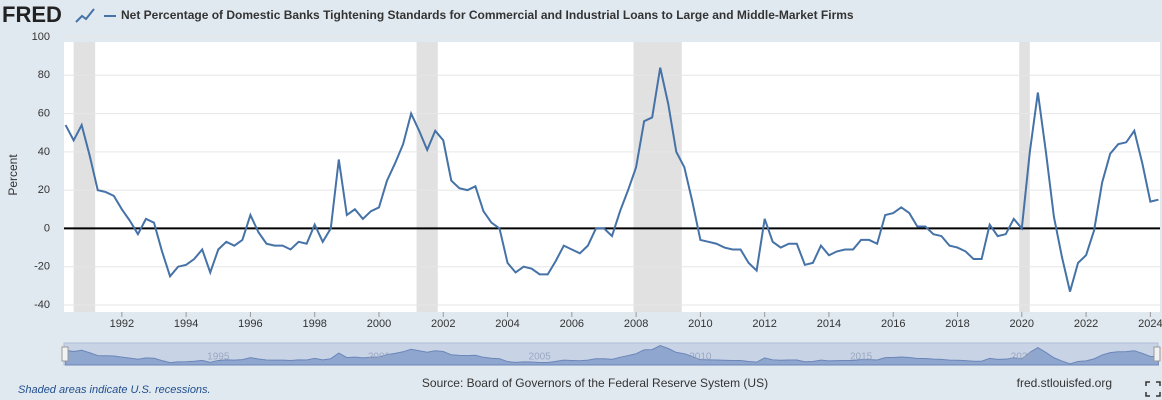 The height and width of the screenshot is (400, 1162). What do you see at coordinates (13, 175) in the screenshot?
I see `y-axis-label: Percent` at bounding box center [13, 175].